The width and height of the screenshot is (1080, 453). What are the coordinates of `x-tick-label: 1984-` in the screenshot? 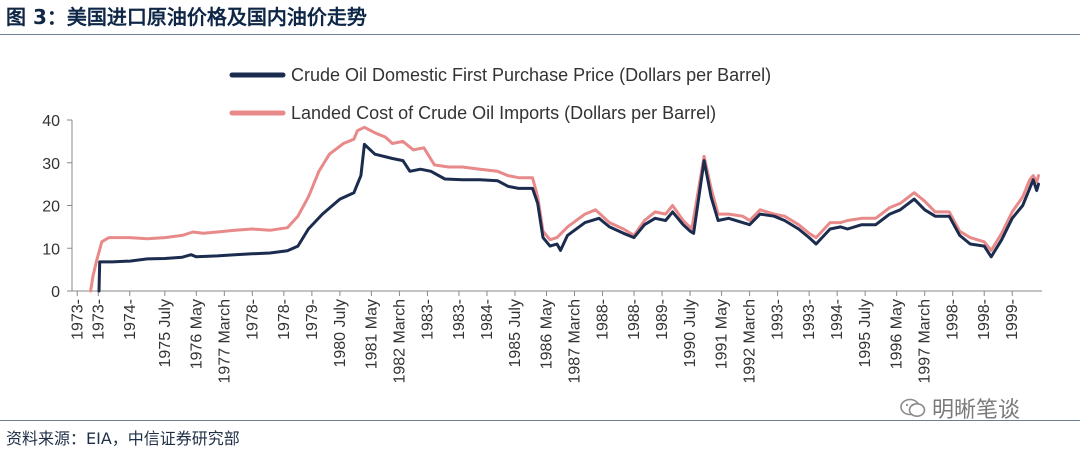 It's located at (487, 319).